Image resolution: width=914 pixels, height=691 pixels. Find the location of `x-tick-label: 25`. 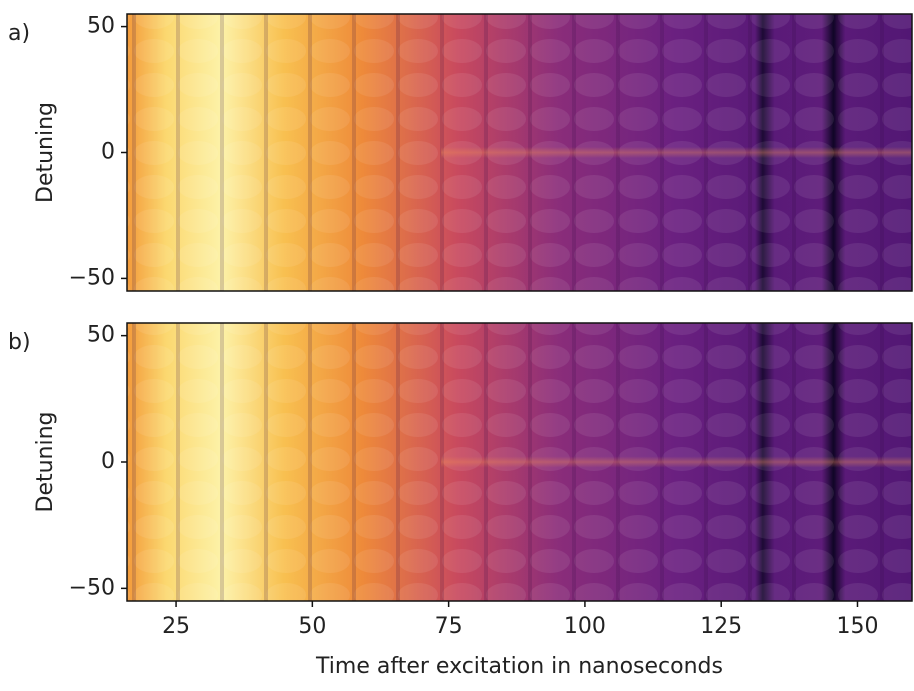

x-tick-label: 25 is located at coordinates (176, 626).